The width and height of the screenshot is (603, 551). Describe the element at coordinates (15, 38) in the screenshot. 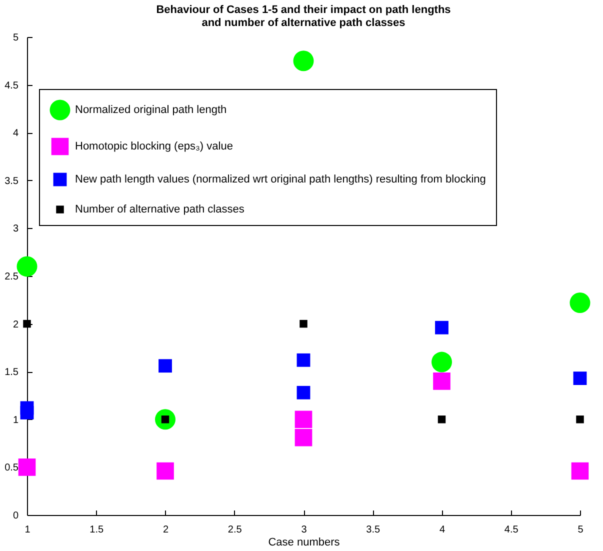

I see `y-tick-label: 5` at that location.